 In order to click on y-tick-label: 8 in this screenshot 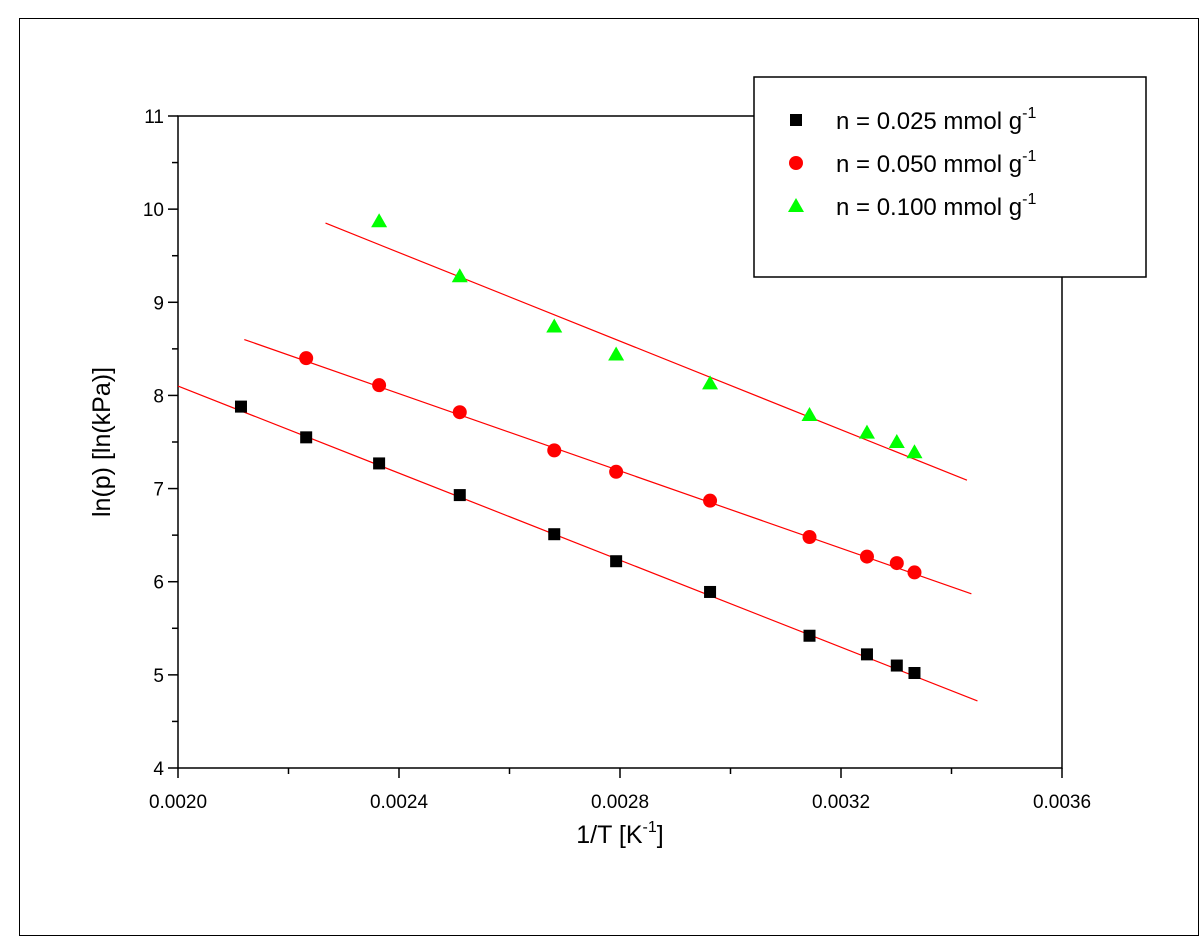, I will do `click(158, 396)`.